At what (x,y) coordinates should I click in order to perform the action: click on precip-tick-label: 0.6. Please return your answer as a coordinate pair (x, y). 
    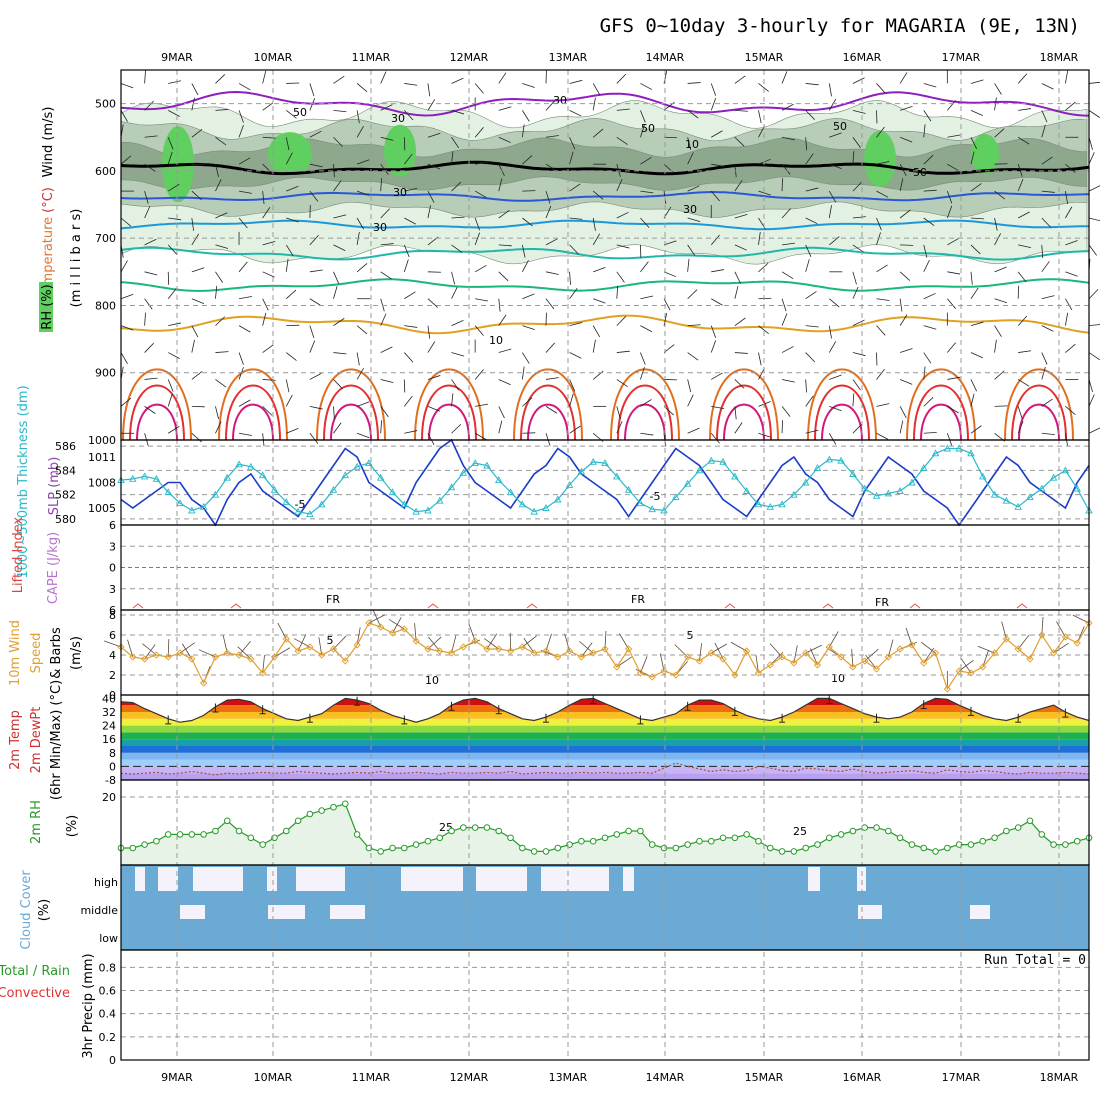
    Looking at the image, I should click on (108, 991).